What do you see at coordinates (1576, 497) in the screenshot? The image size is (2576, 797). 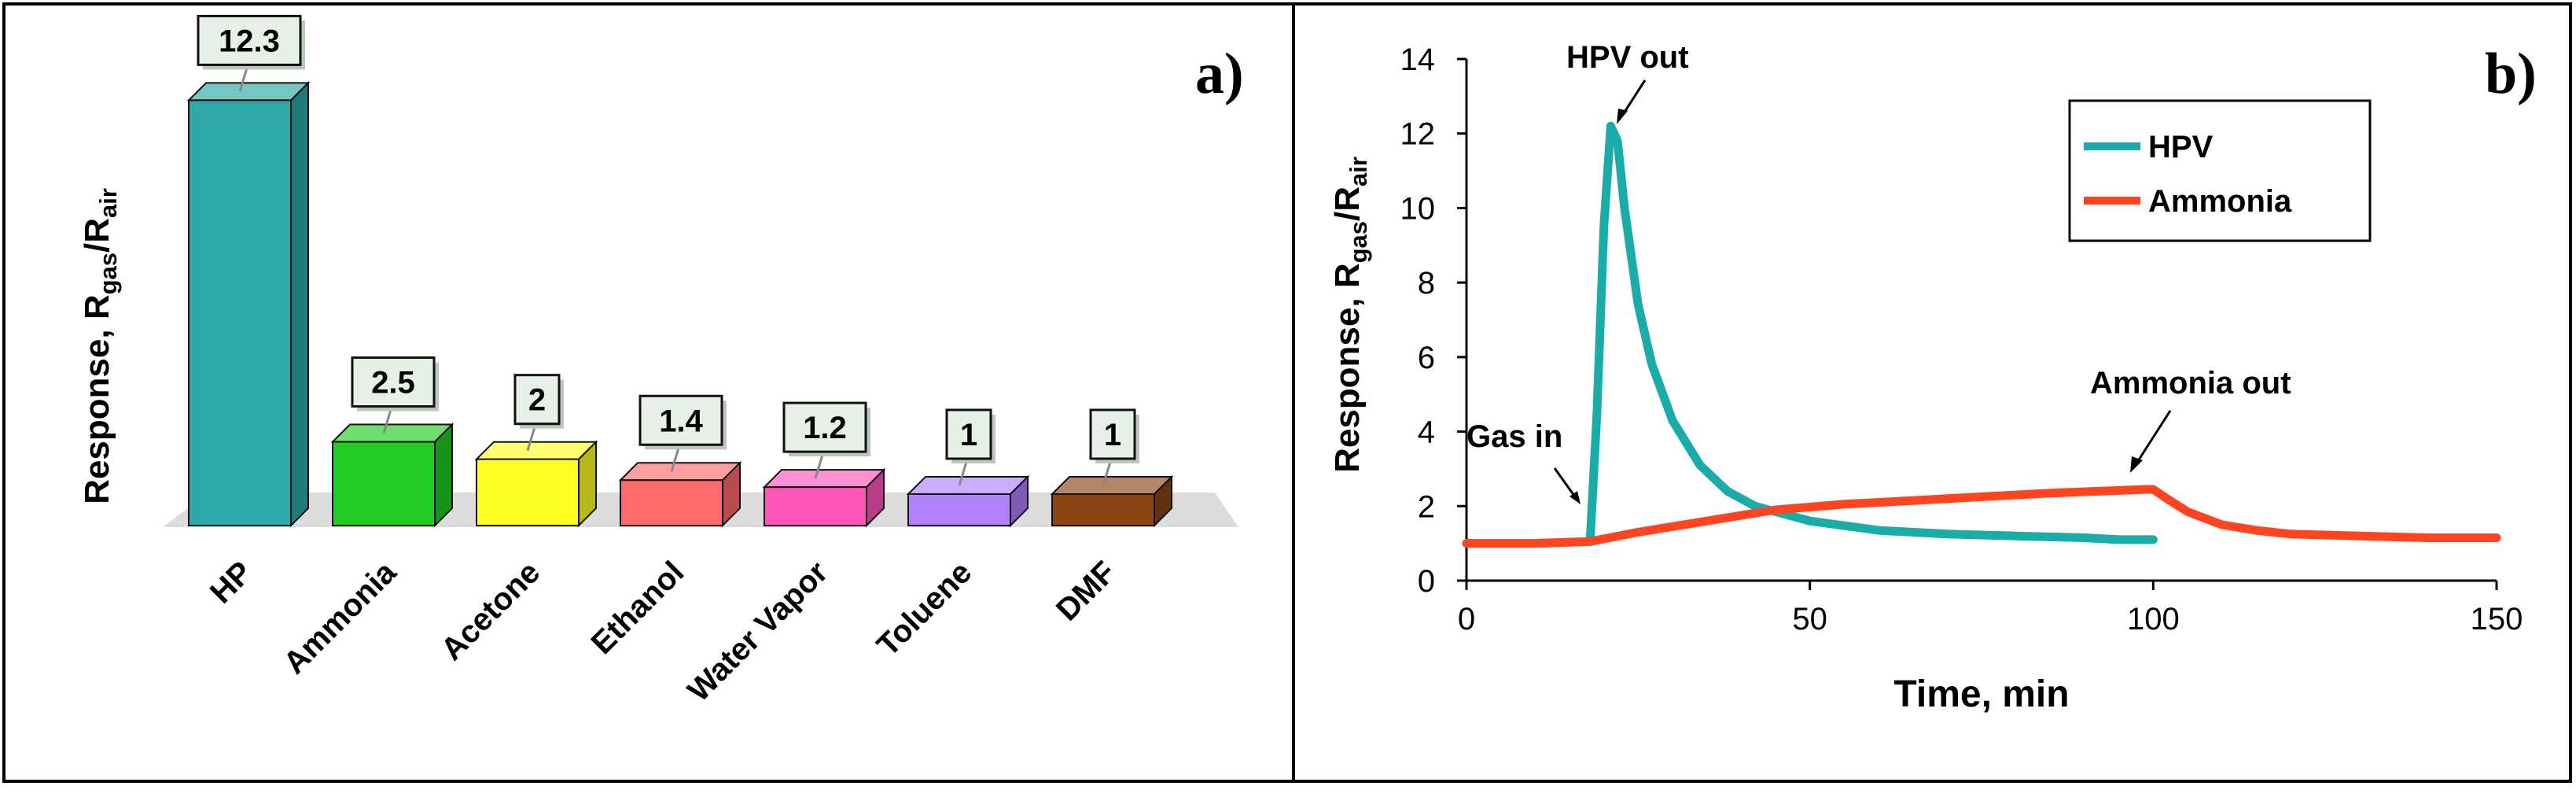 I see `arrowhead-gas-in` at bounding box center [1576, 497].